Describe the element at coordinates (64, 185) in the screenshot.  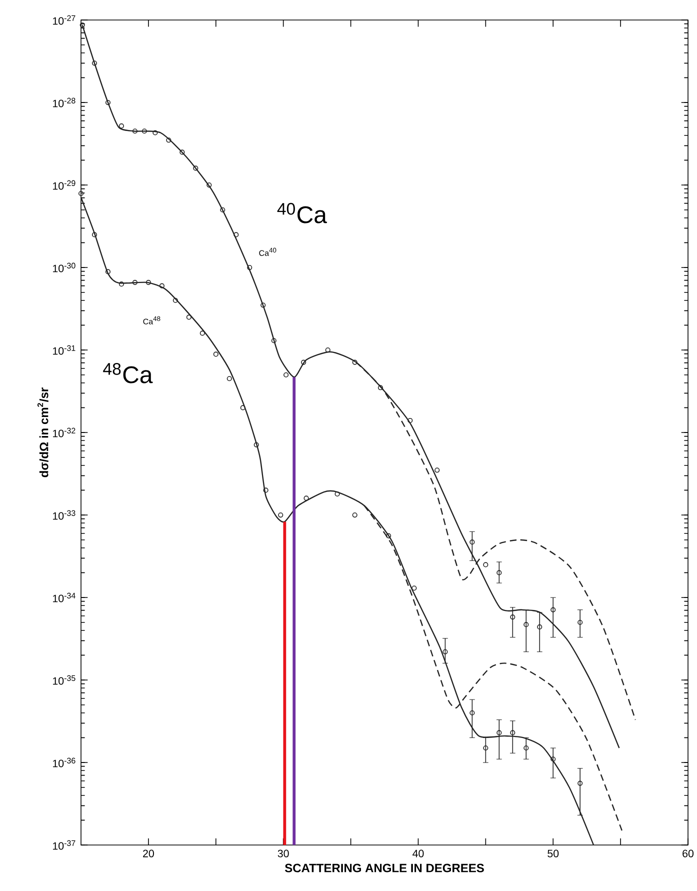
I see `y-tick-label: 10$^{-29}$` at that location.